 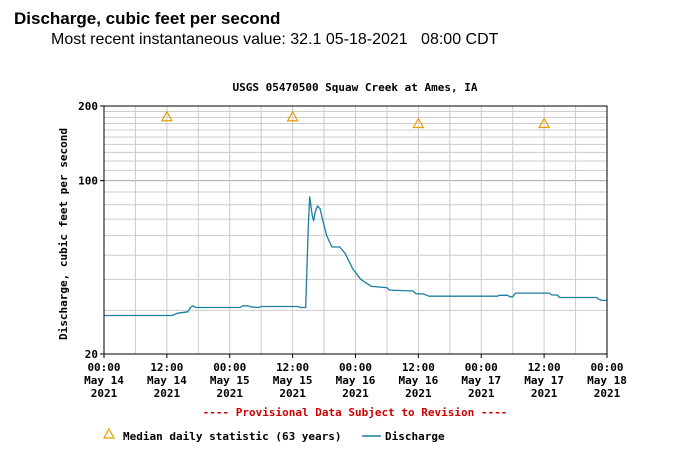 I want to click on x-tick-label: 00:00 May 16 2021, so click(x=356, y=380).